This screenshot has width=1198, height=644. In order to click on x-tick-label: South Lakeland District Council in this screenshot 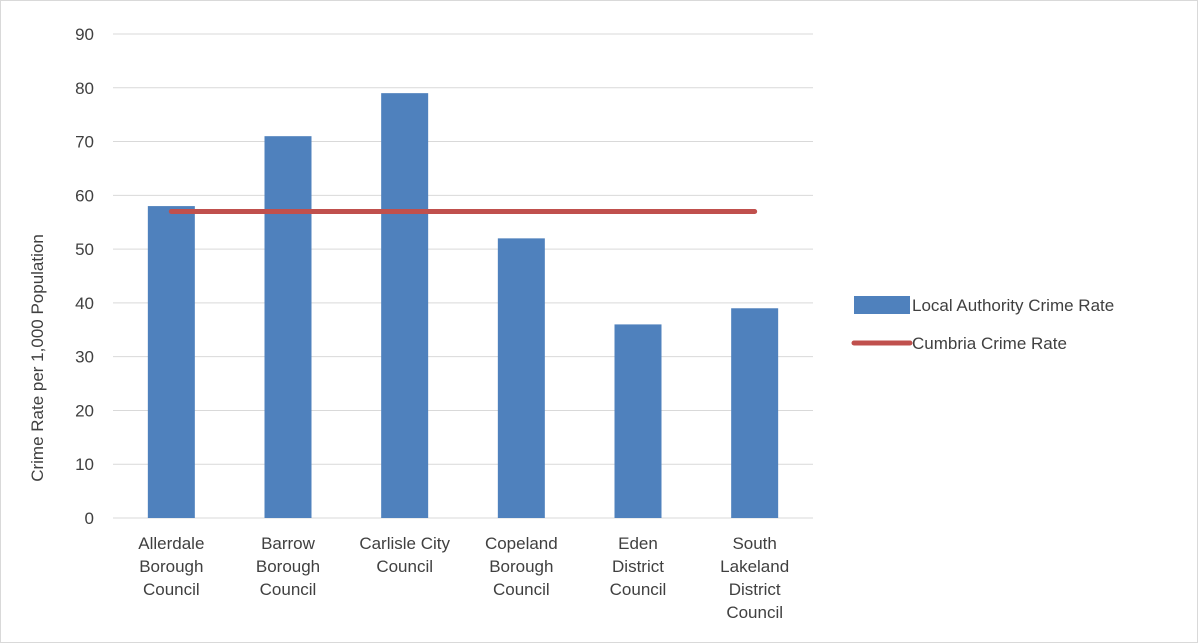, I will do `click(754, 578)`.